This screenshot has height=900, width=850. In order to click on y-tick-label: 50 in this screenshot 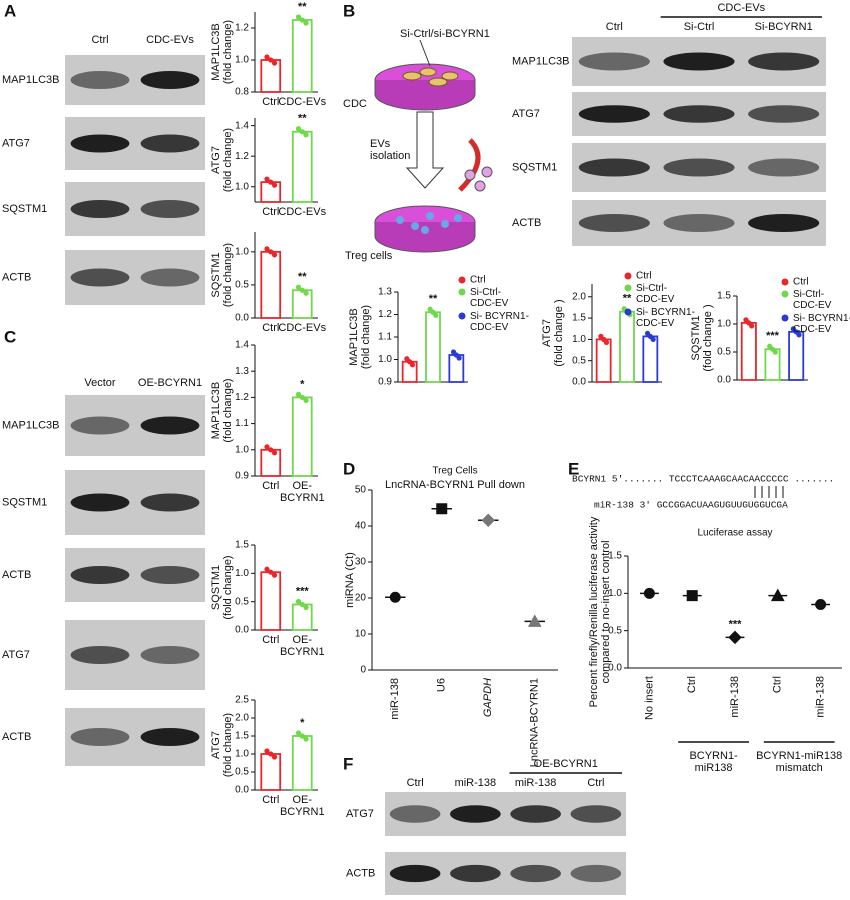, I will do `click(361, 490)`.